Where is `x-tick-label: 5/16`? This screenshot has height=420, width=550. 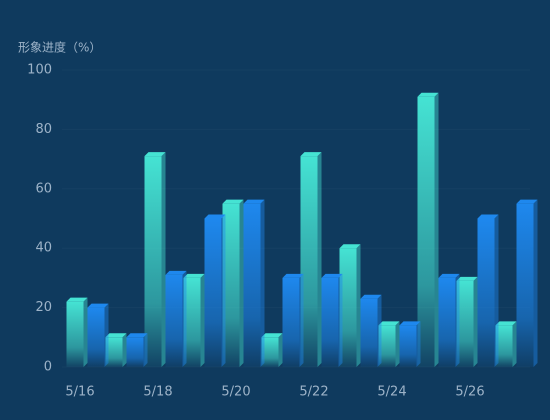 x-tick-label: 5/16 is located at coordinates (79, 392).